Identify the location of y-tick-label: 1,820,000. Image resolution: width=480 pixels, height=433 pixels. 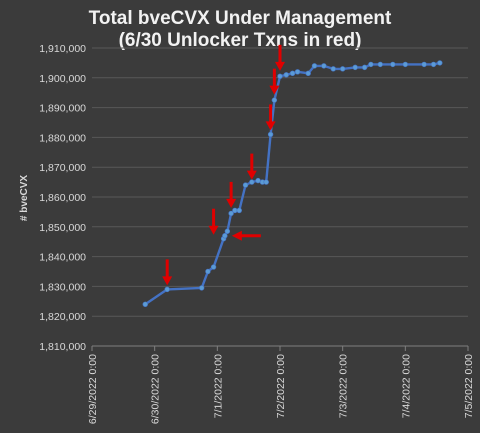
(62, 317).